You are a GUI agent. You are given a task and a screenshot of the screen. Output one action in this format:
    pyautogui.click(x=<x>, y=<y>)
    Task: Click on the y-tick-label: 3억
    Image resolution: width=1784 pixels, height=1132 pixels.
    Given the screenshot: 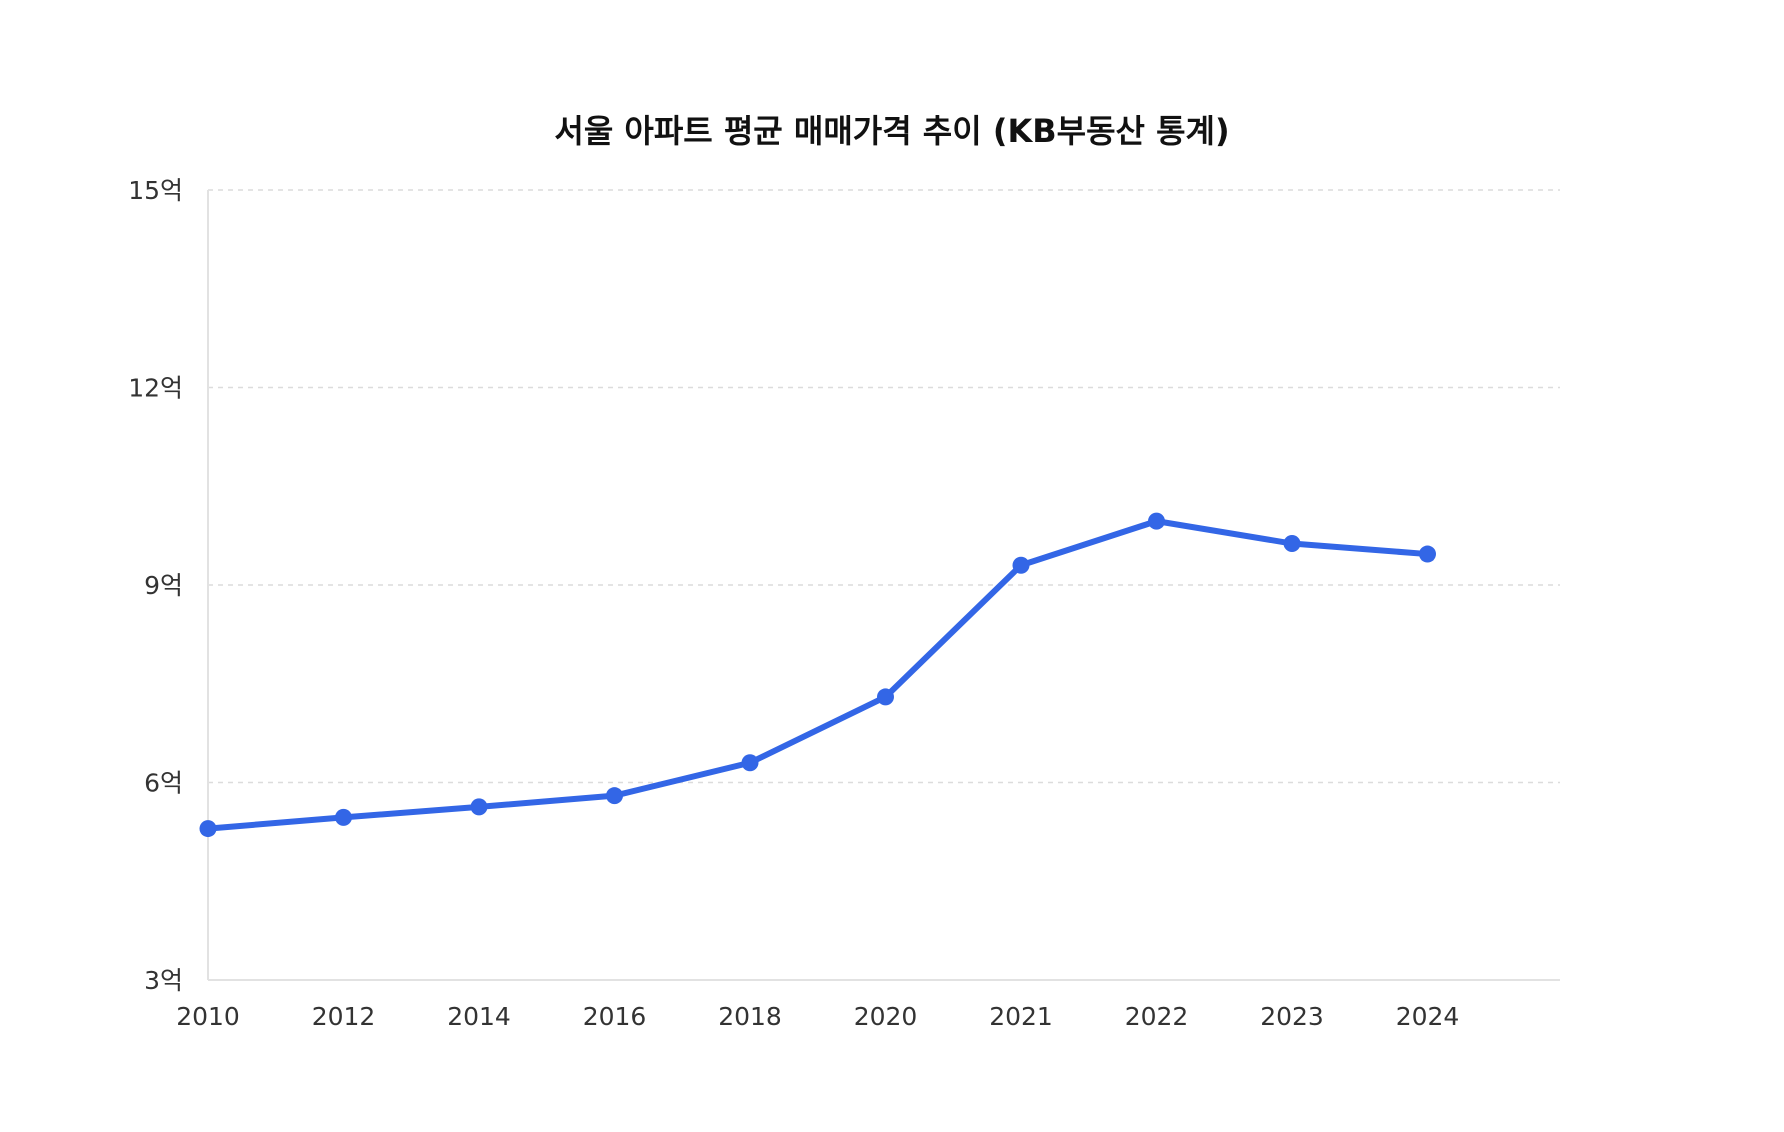 What is the action you would take?
    pyautogui.click(x=163, y=980)
    